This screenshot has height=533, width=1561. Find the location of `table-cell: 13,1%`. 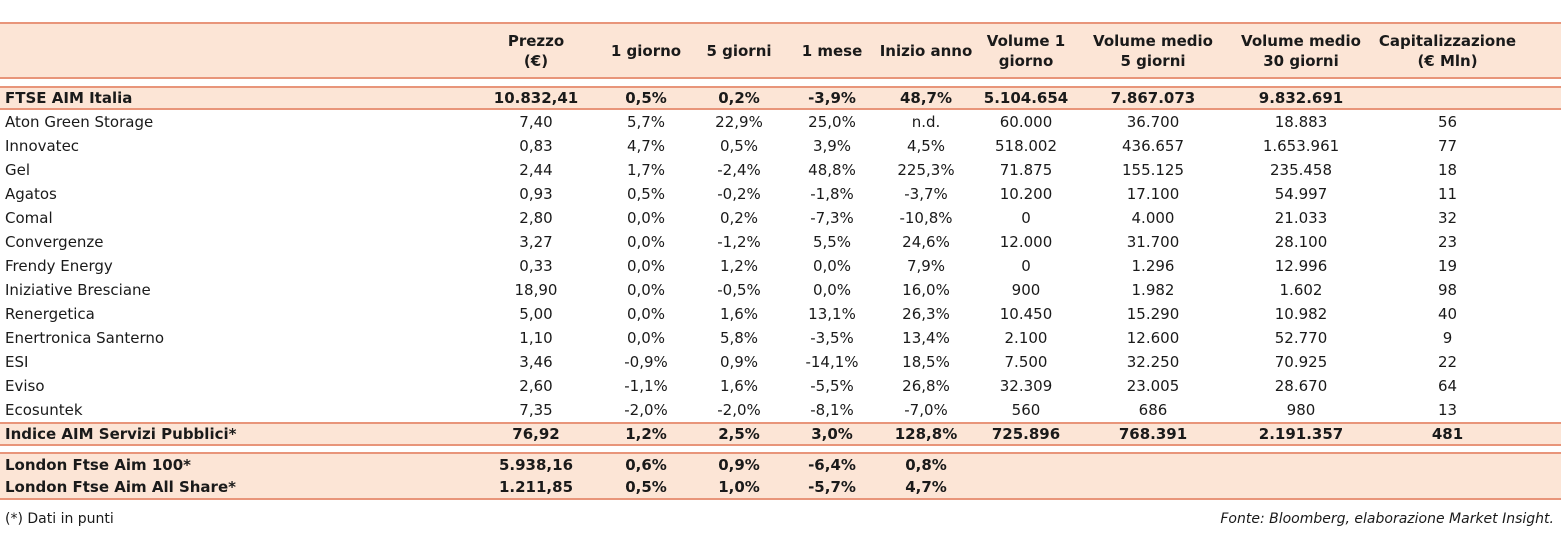

table-cell: 13,1% is located at coordinates (832, 314).